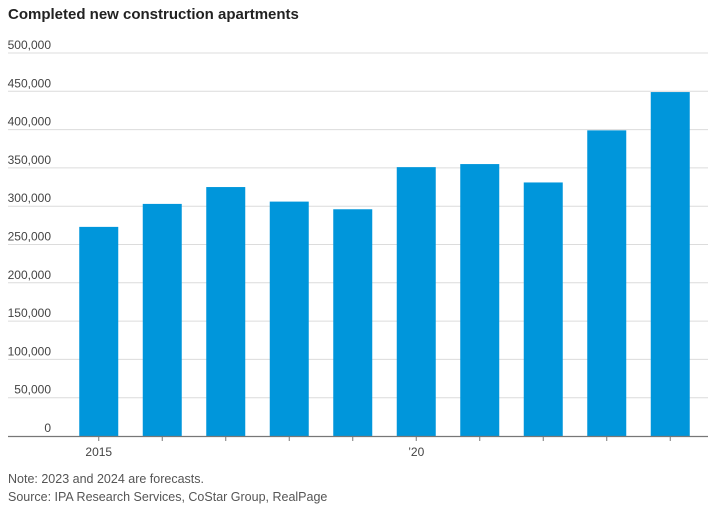 The width and height of the screenshot is (723, 511). I want to click on bar-2018, so click(289, 318).